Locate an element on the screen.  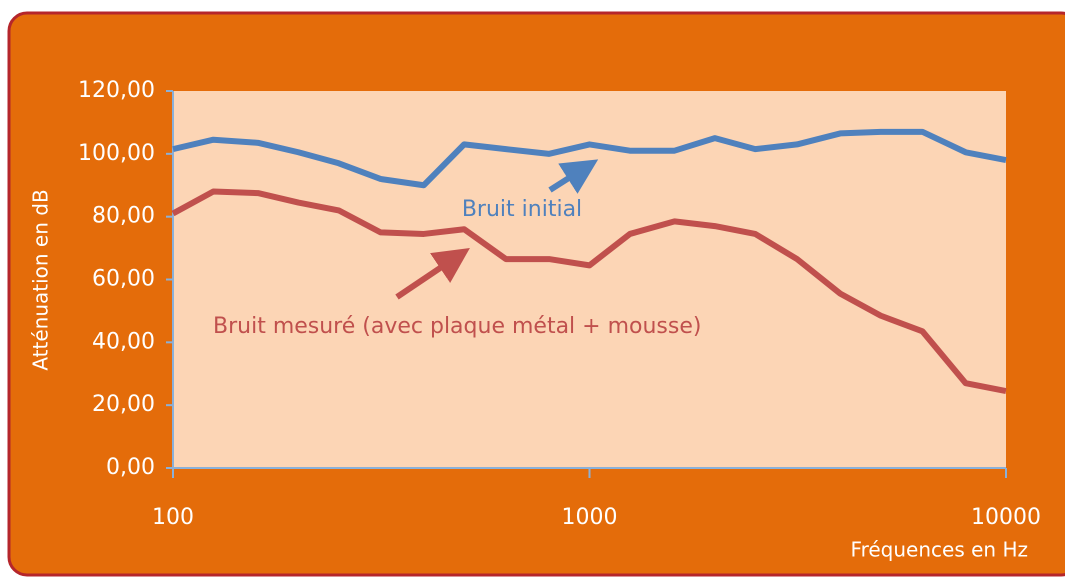
y-tick-label: 40,00 is located at coordinates (123, 341).